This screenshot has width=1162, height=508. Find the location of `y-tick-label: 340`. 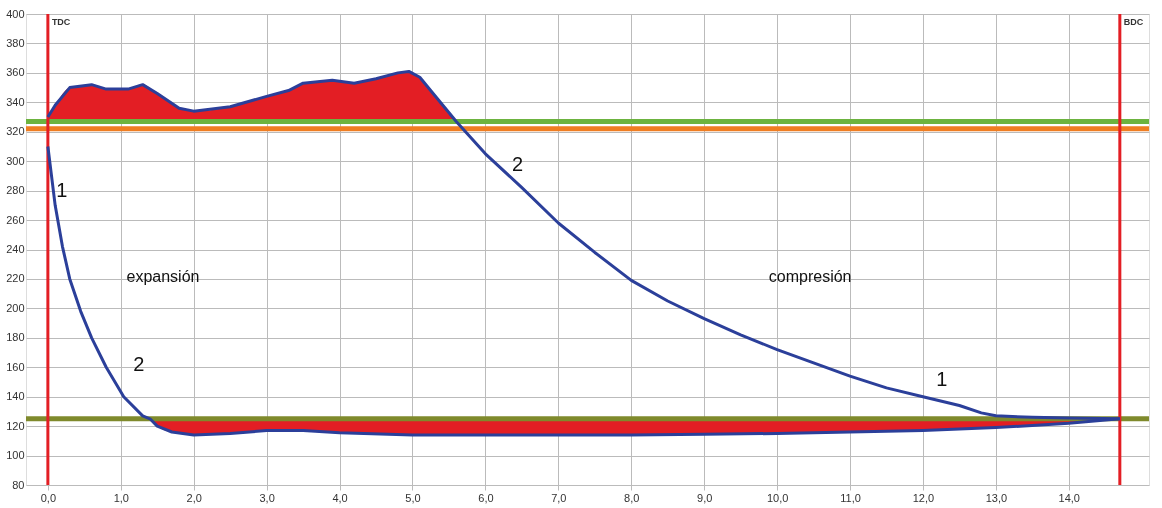

y-tick-label: 340 is located at coordinates (15, 101).